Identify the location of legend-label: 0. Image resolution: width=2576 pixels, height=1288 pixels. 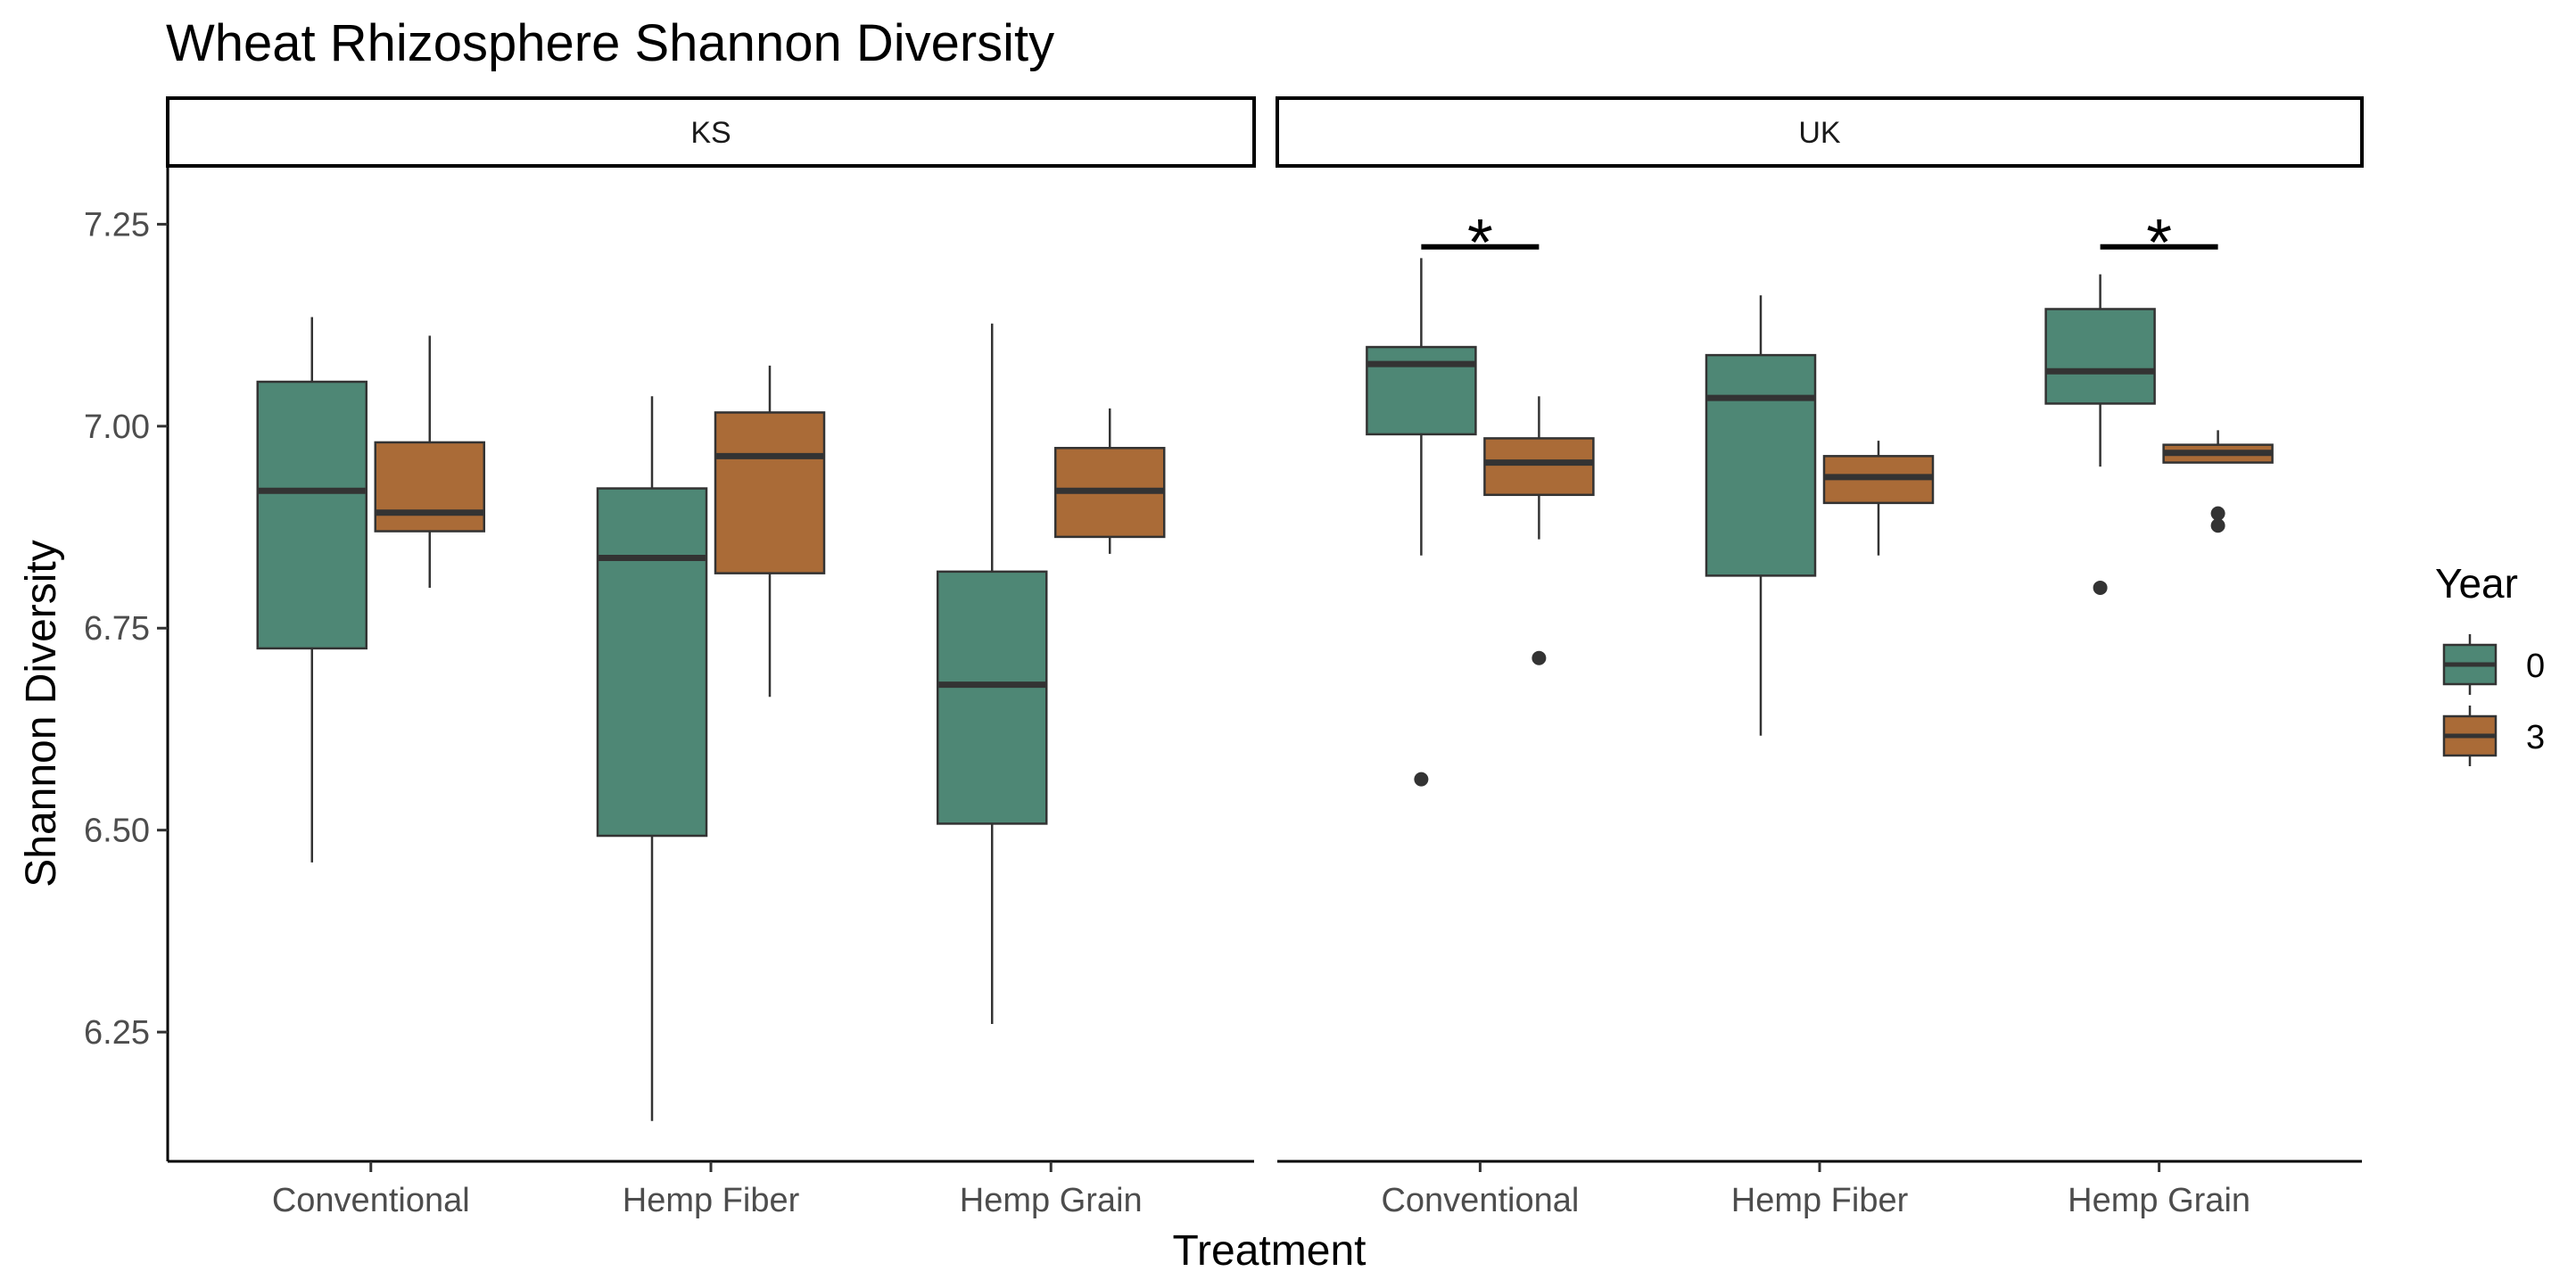
(2536, 667).